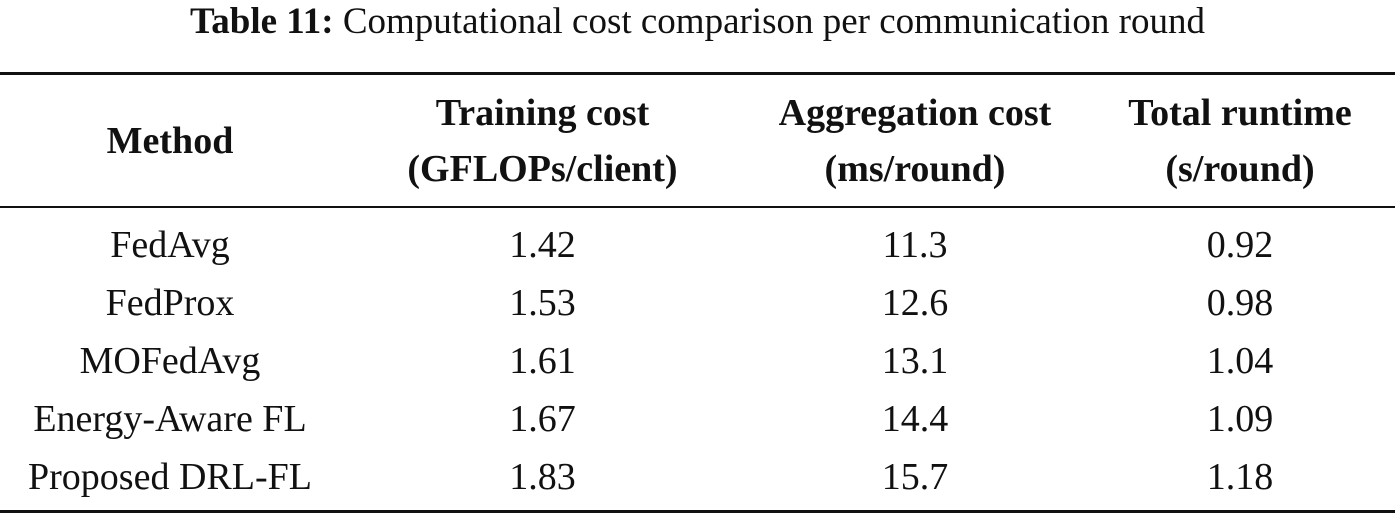 Image resolution: width=1395 pixels, height=515 pixels. What do you see at coordinates (1240, 419) in the screenshot?
I see `cell-total-runtime: 1.09` at bounding box center [1240, 419].